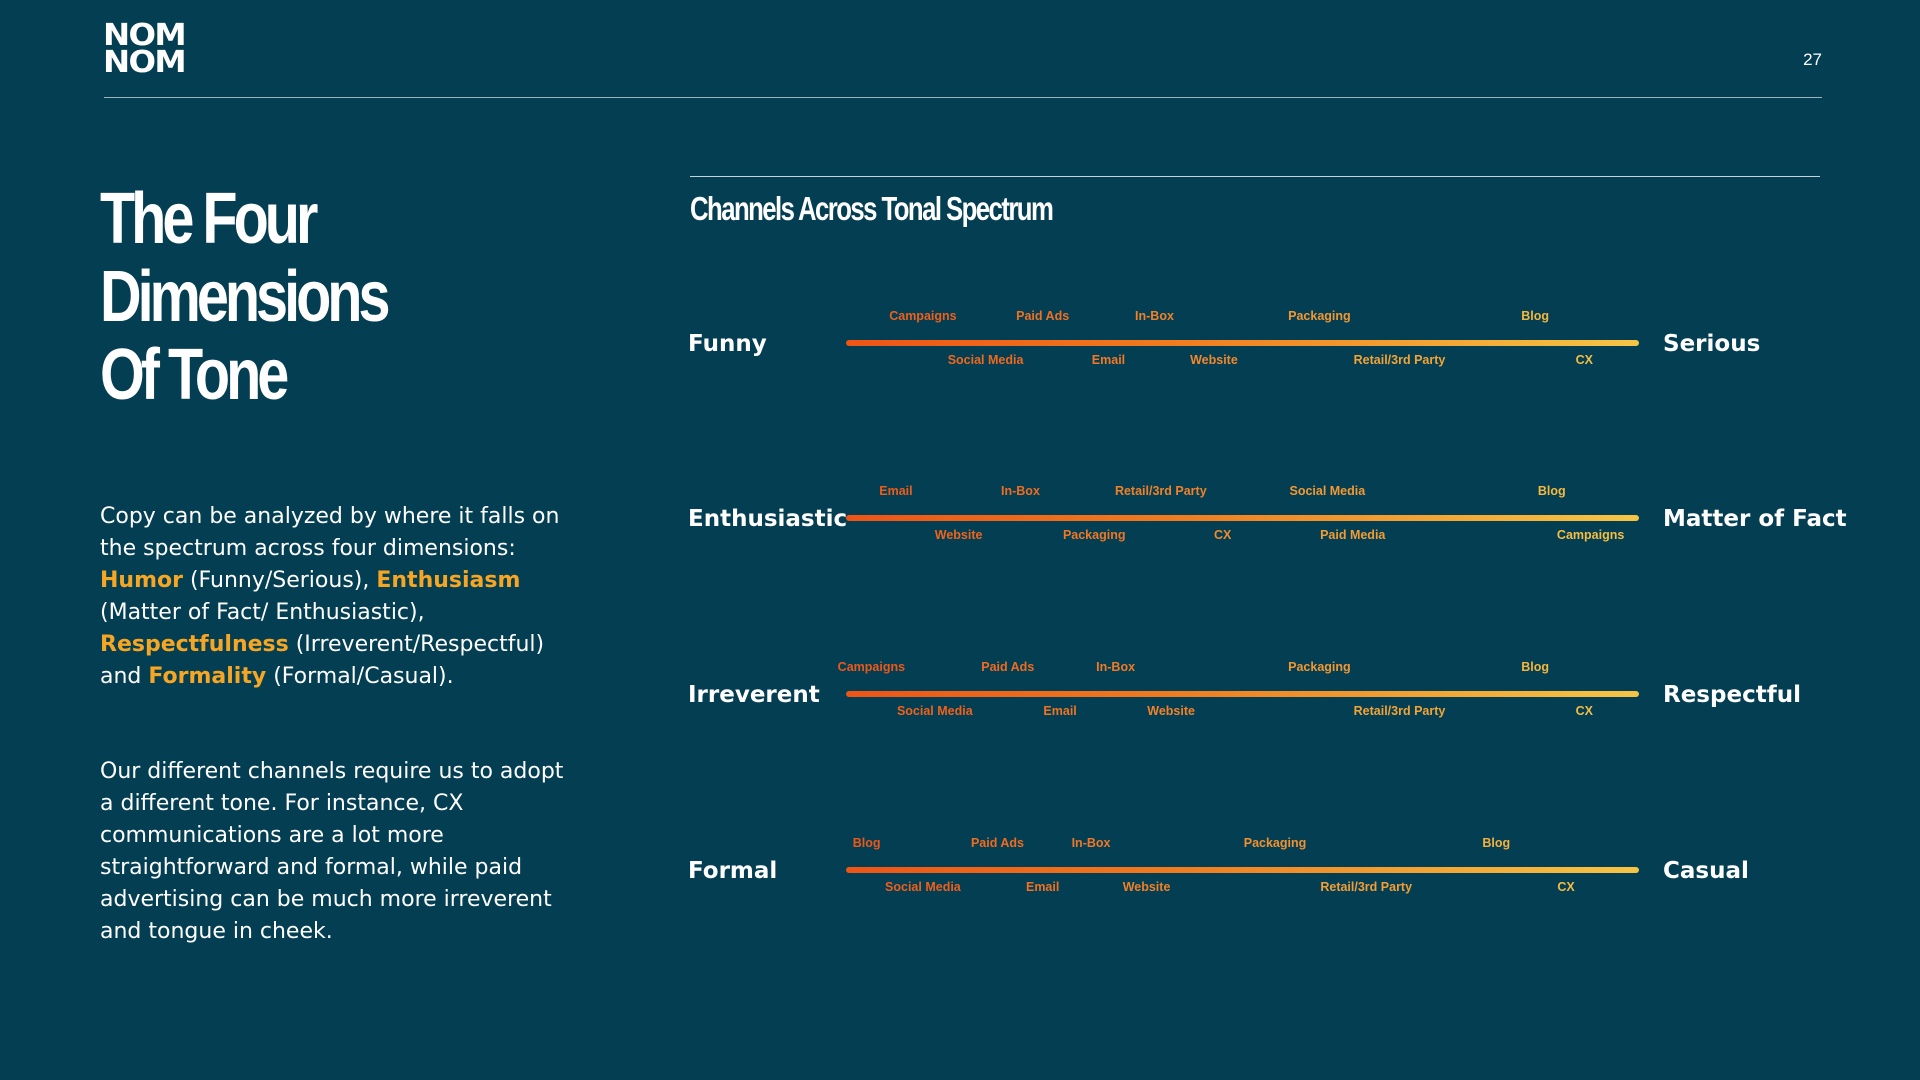 This screenshot has width=1920, height=1080. Describe the element at coordinates (141, 580) in the screenshot. I see `highlight-humor: Humor` at that location.